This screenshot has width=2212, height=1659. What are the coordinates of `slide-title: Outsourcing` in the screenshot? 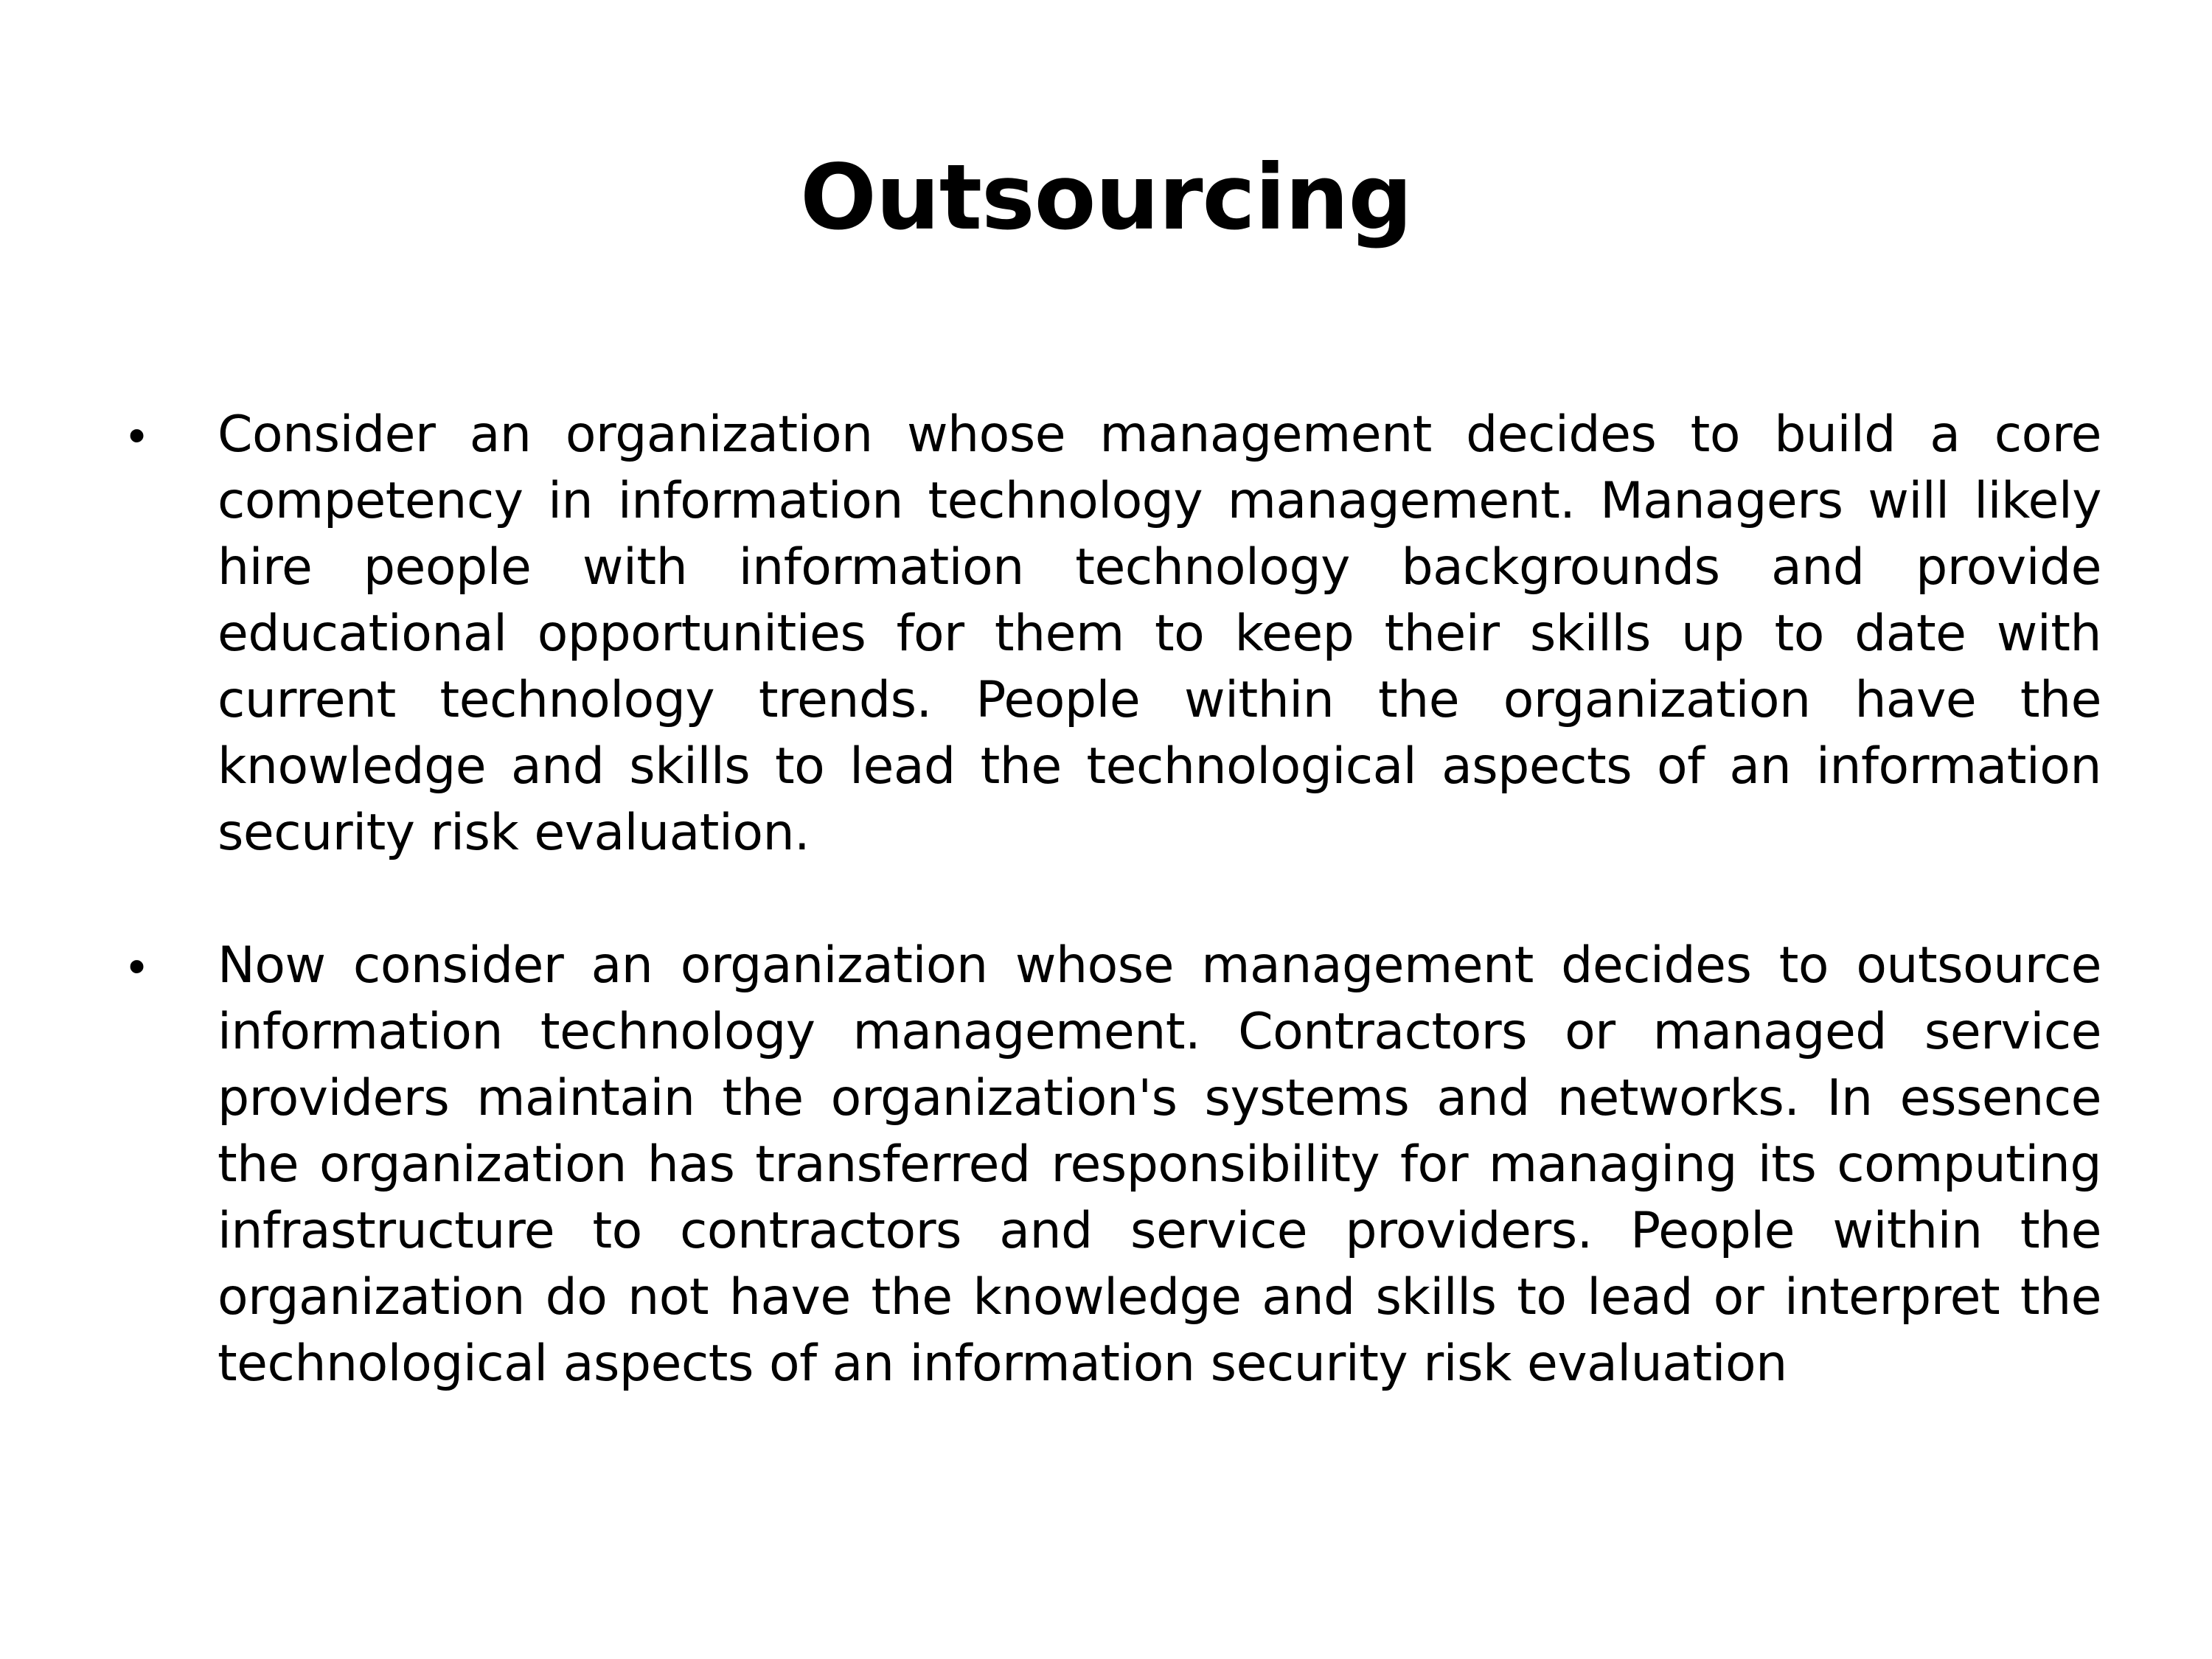 It's located at (1106, 197).